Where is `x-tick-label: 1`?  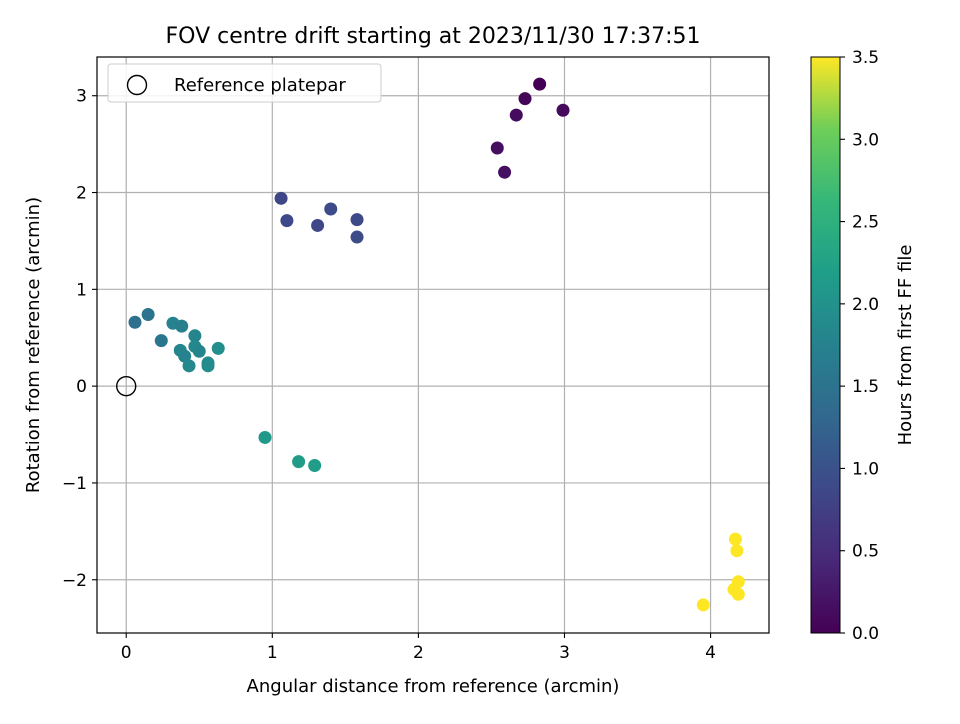 x-tick-label: 1 is located at coordinates (272, 653).